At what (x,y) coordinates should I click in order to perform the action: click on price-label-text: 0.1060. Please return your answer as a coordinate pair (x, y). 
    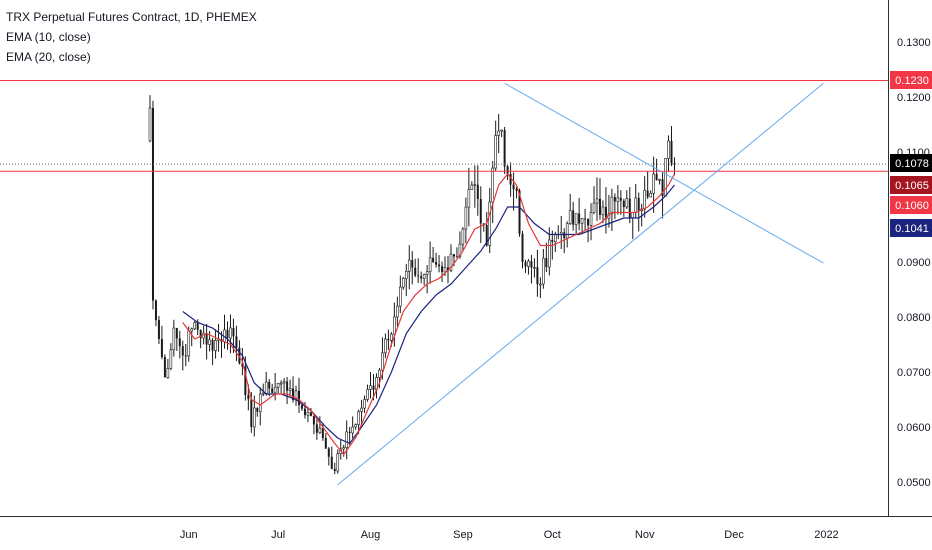
    Looking at the image, I should click on (912, 206).